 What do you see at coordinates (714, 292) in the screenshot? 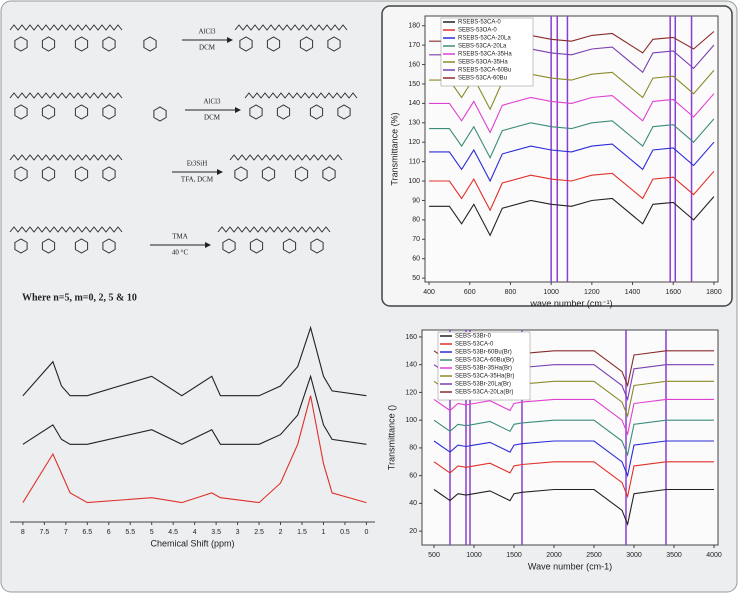
I see `x-tick-label: 1800` at bounding box center [714, 292].